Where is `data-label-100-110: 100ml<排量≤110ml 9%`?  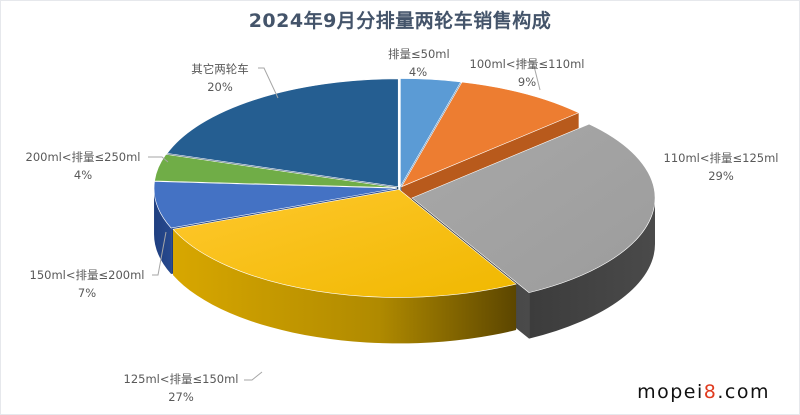
data-label-100-110: 100ml<排量≤110ml 9% is located at coordinates (527, 73).